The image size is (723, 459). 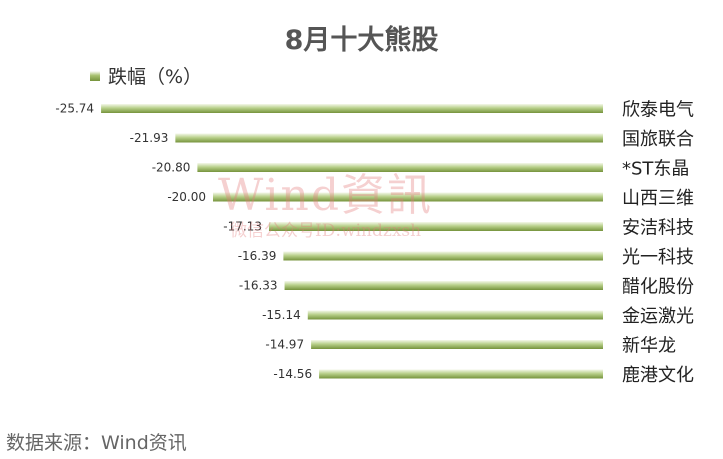 I want to click on legend-label: 跌幅（%）, so click(x=155, y=77).